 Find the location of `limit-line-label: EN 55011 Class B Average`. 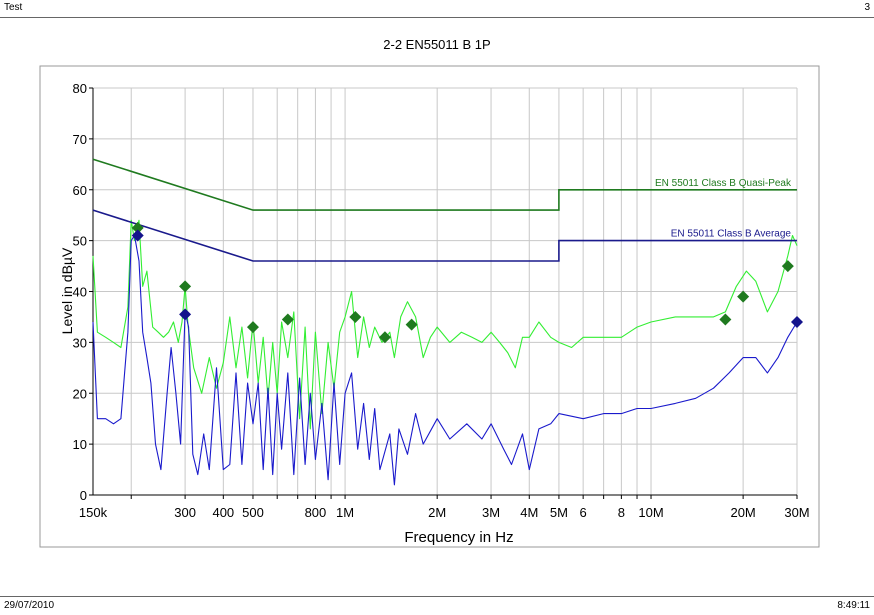

limit-line-label: EN 55011 Class B Average is located at coordinates (731, 234).